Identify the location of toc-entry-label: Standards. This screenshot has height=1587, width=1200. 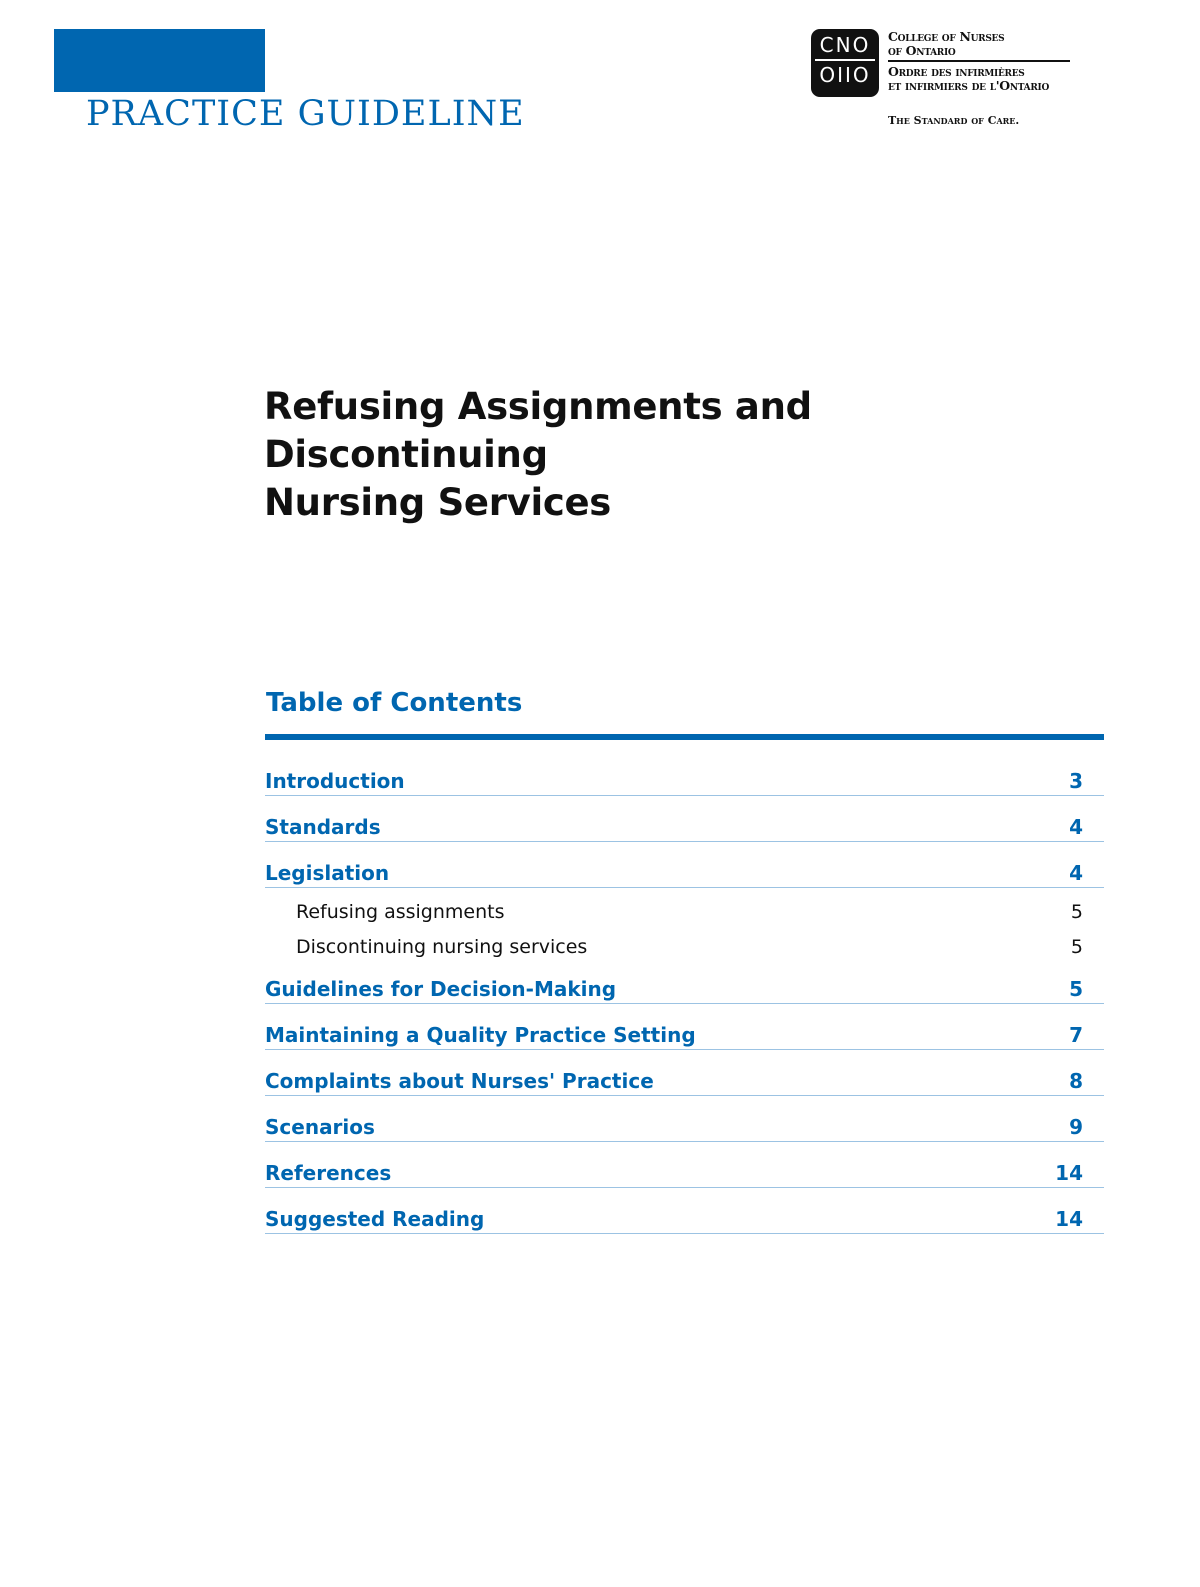
(323, 826).